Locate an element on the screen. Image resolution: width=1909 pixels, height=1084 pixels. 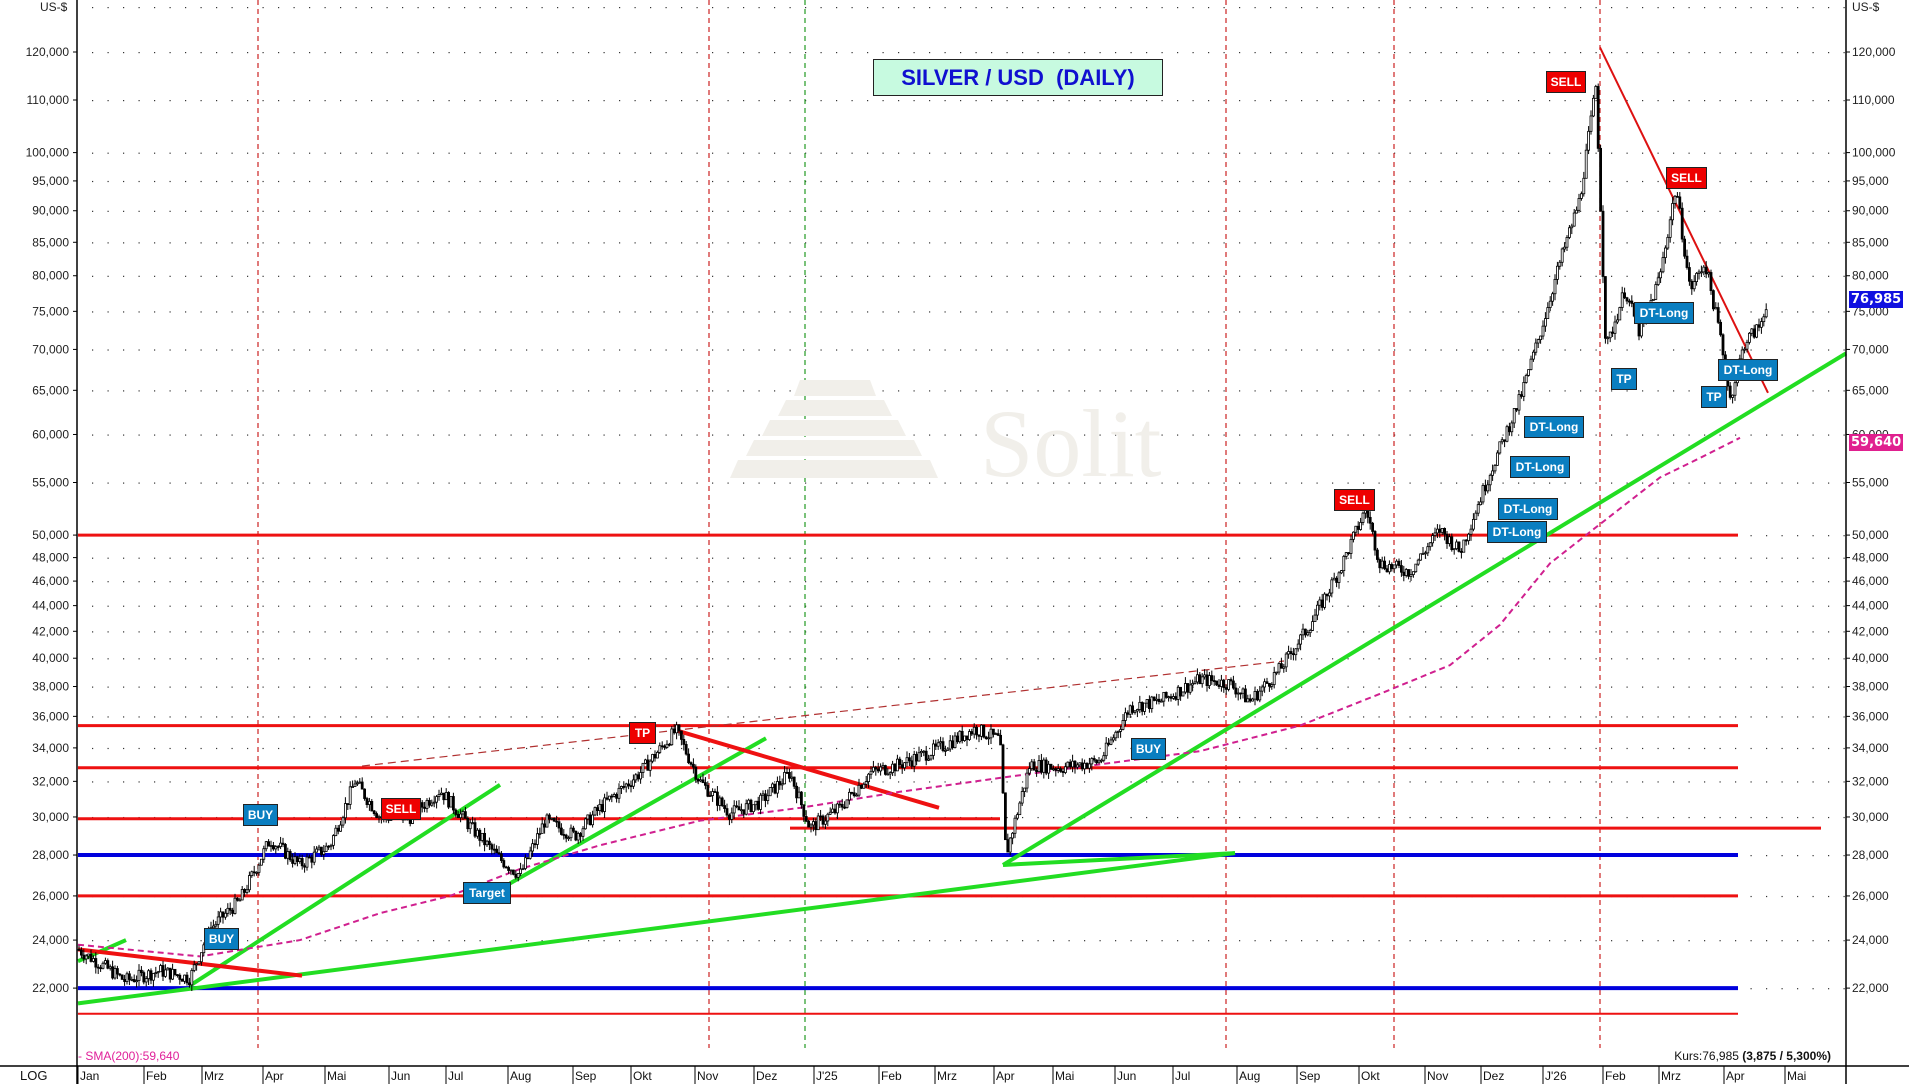
svg-text: 75,000 is located at coordinates (50, 311).